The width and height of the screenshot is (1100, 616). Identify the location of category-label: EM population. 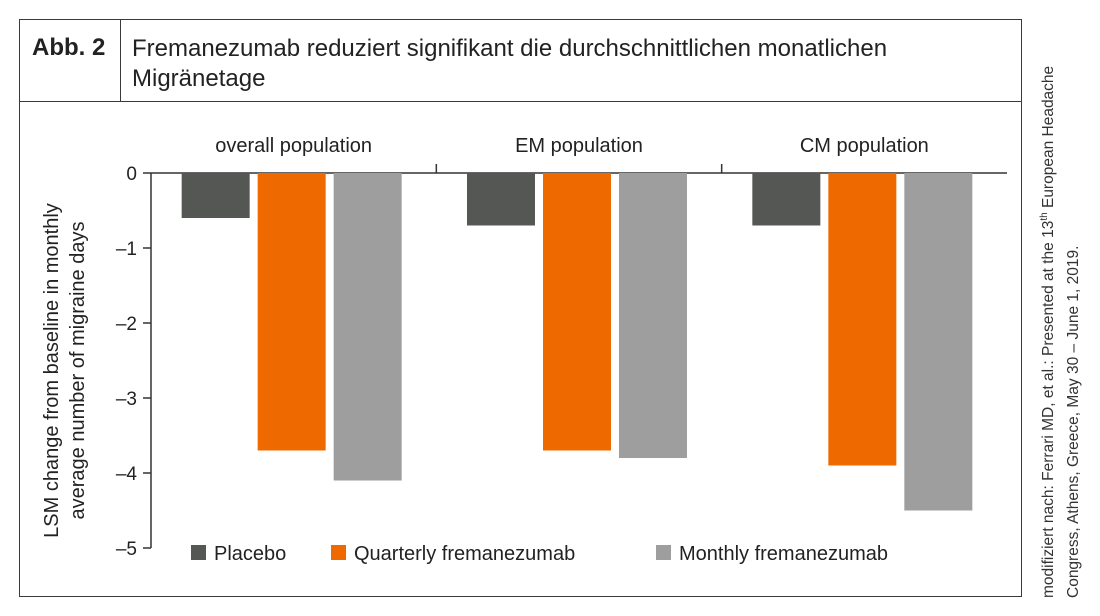
(579, 146).